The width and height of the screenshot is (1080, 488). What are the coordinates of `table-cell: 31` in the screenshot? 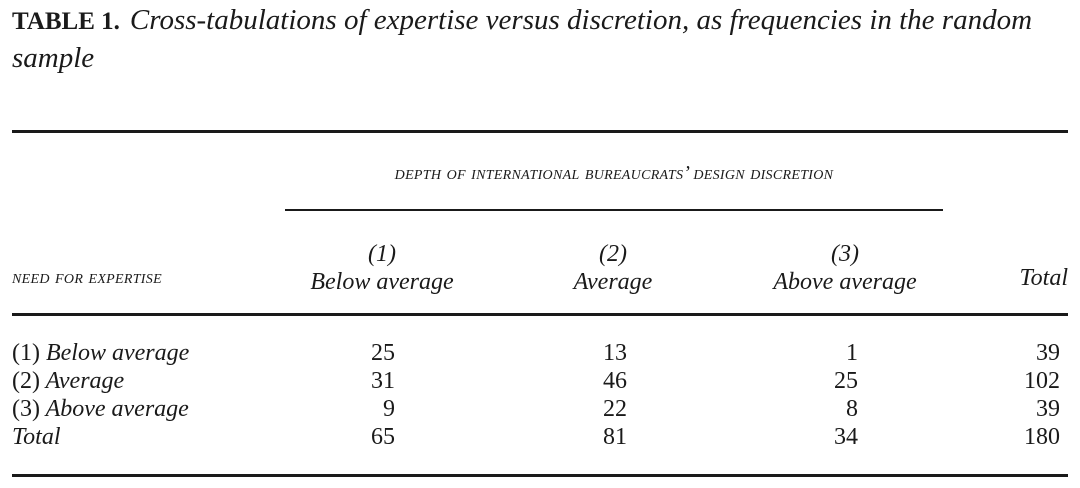 It's located at (383, 381).